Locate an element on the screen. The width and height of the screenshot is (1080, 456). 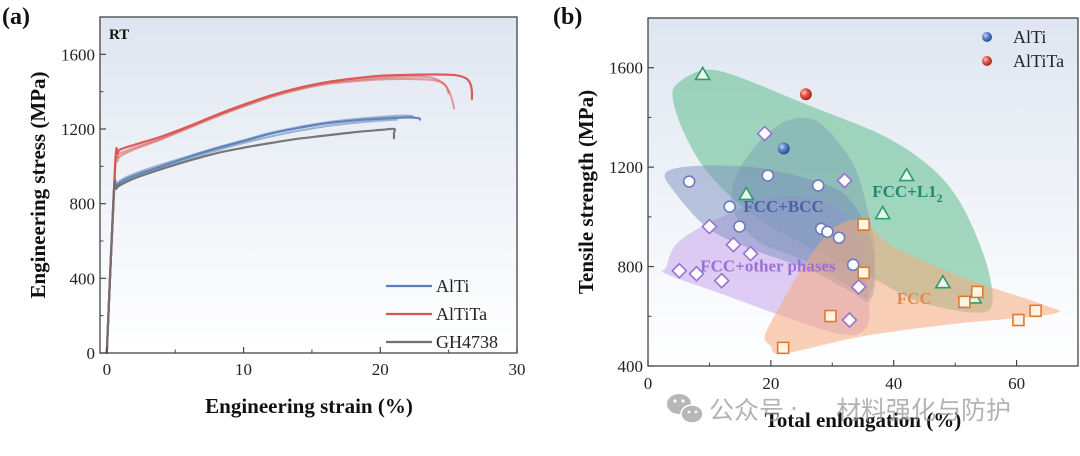
panel-a-annotation-rt: RT is located at coordinates (119, 35).